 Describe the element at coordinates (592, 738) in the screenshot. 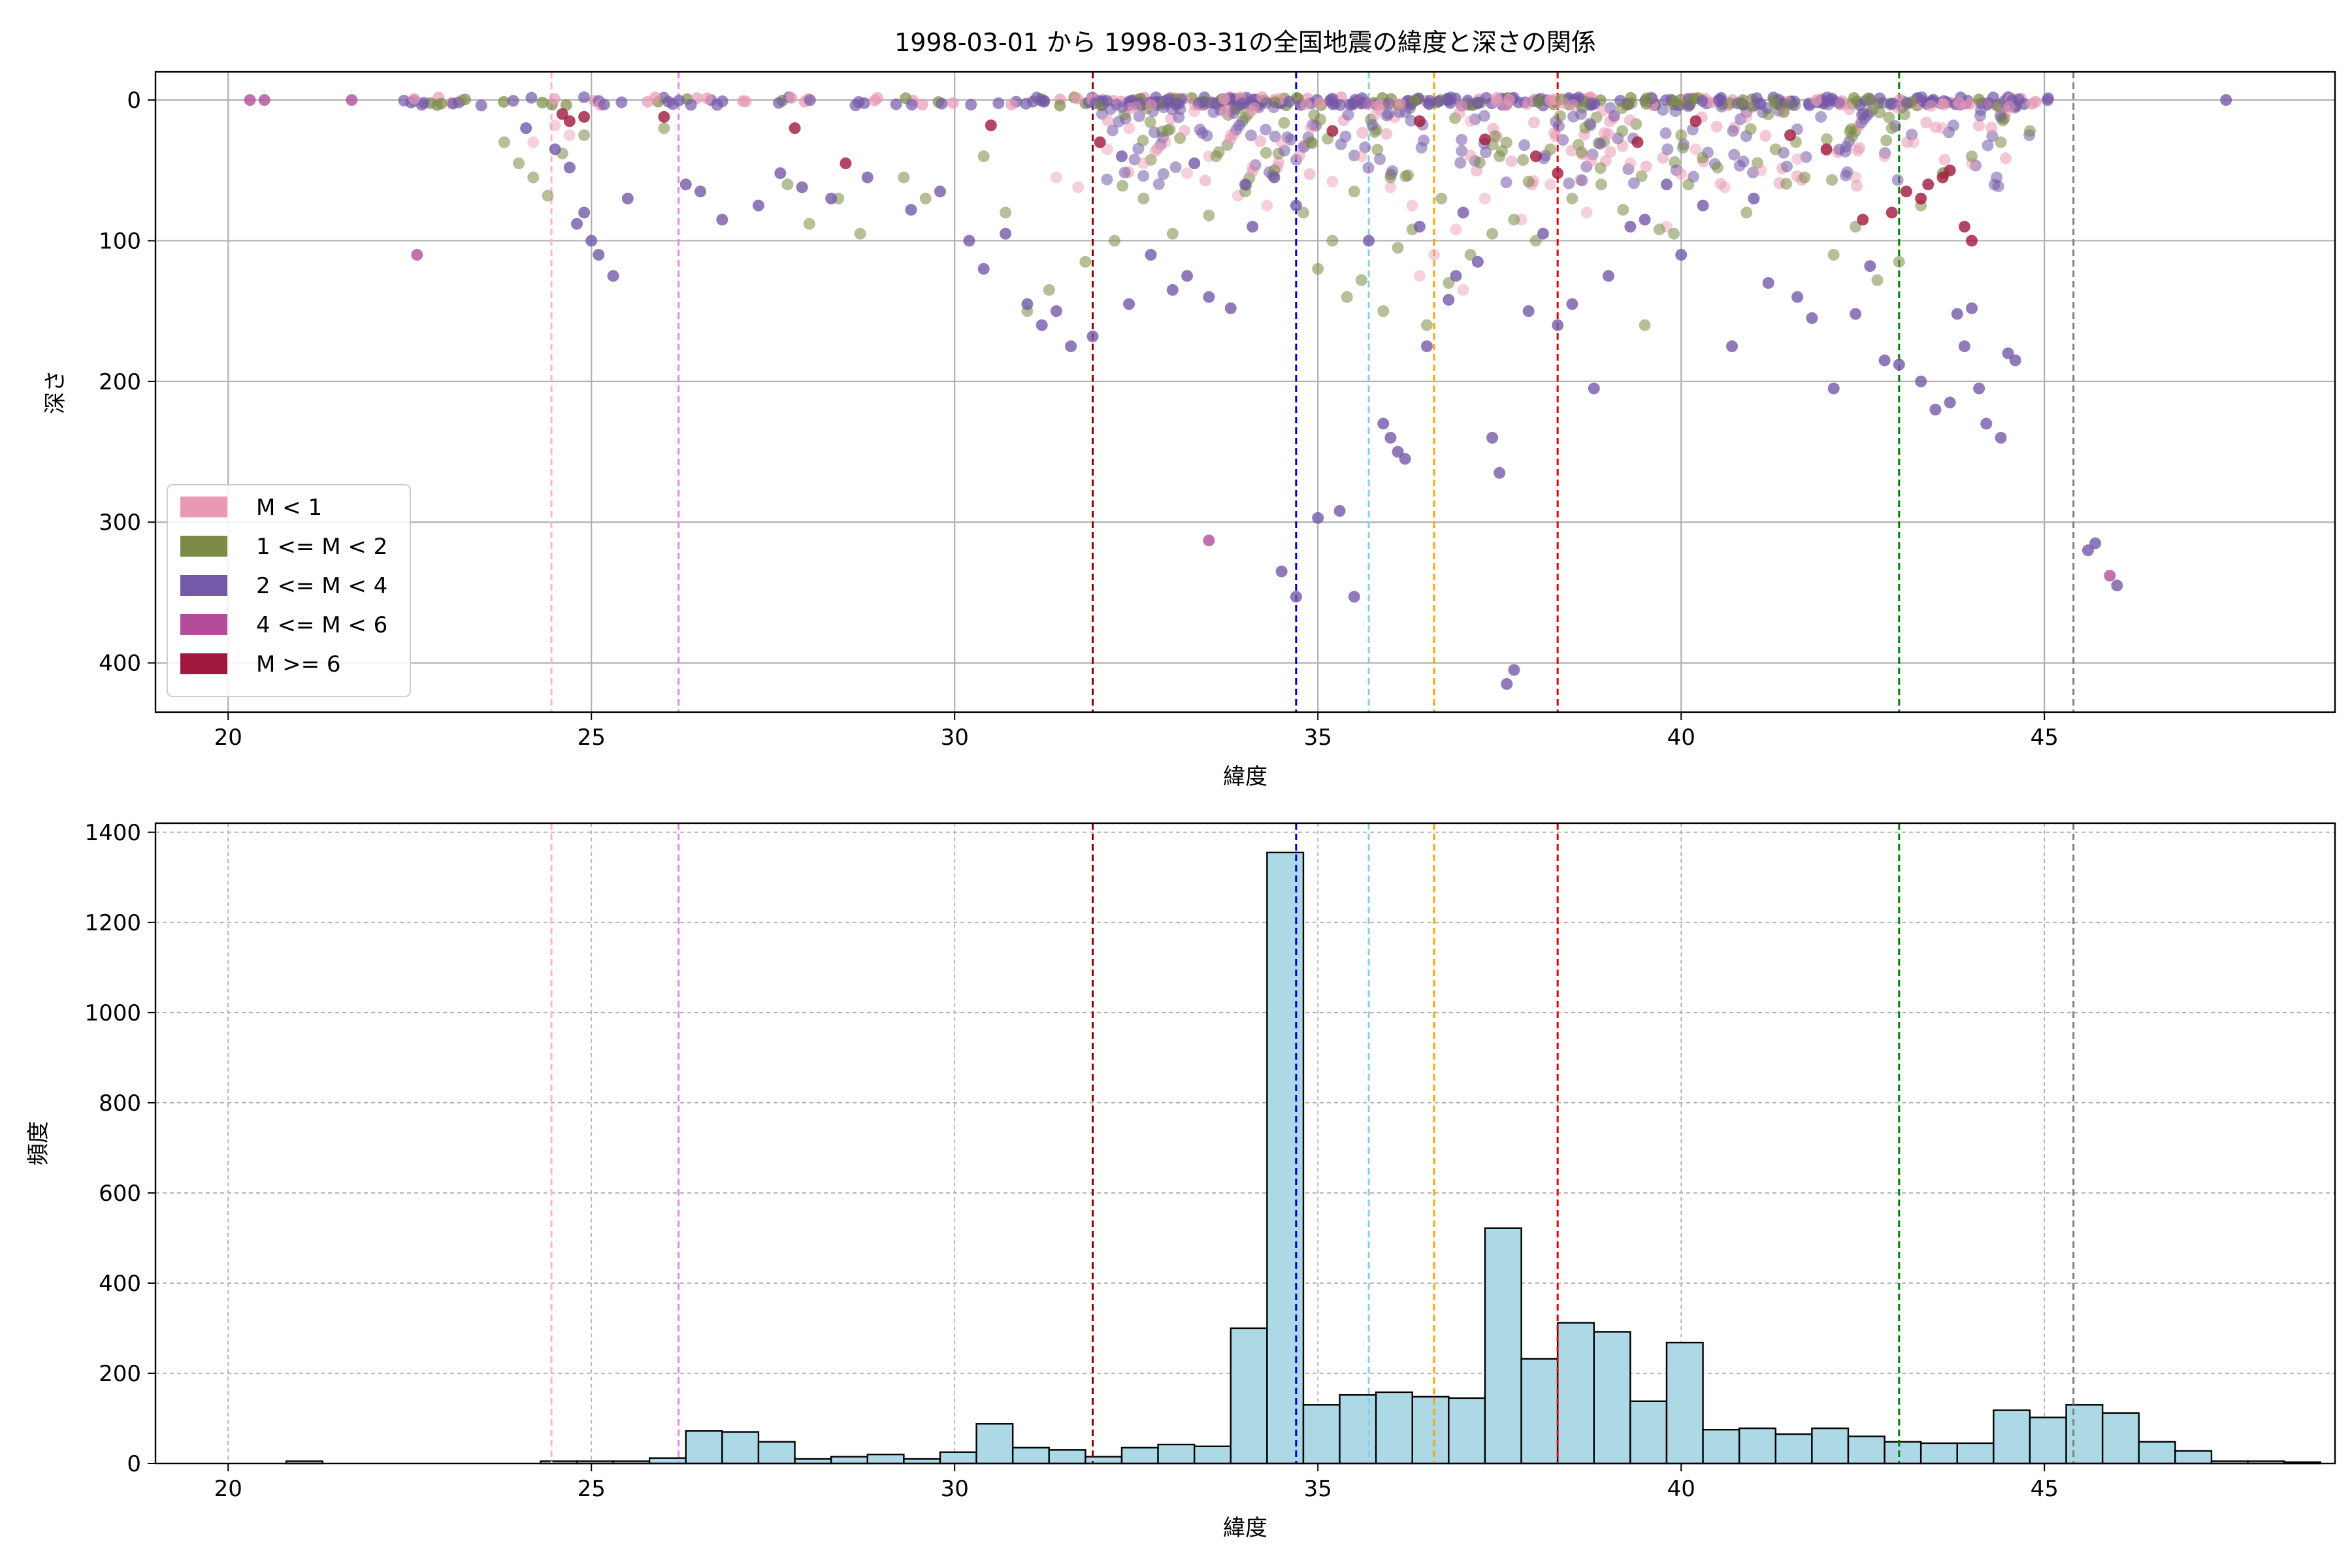

I see `scatter-x-tick-label-1: 25` at that location.